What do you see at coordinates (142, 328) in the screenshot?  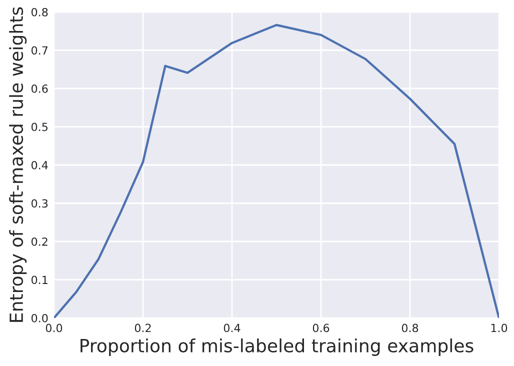 I see `x-tick-label: 0.2` at bounding box center [142, 328].